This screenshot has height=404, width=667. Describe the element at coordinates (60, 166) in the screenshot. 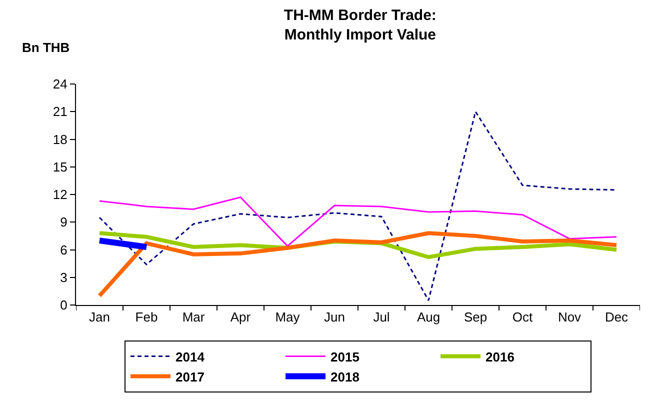

I see `y-tick-label: 15` at that location.